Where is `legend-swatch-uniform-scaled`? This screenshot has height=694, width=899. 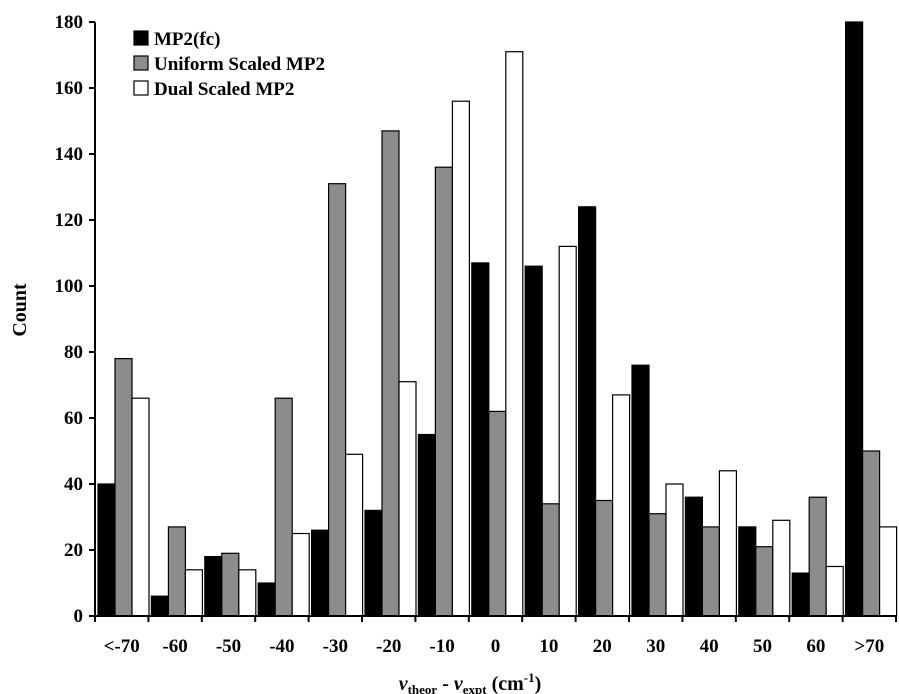
legend-swatch-uniform-scaled is located at coordinates (141, 63).